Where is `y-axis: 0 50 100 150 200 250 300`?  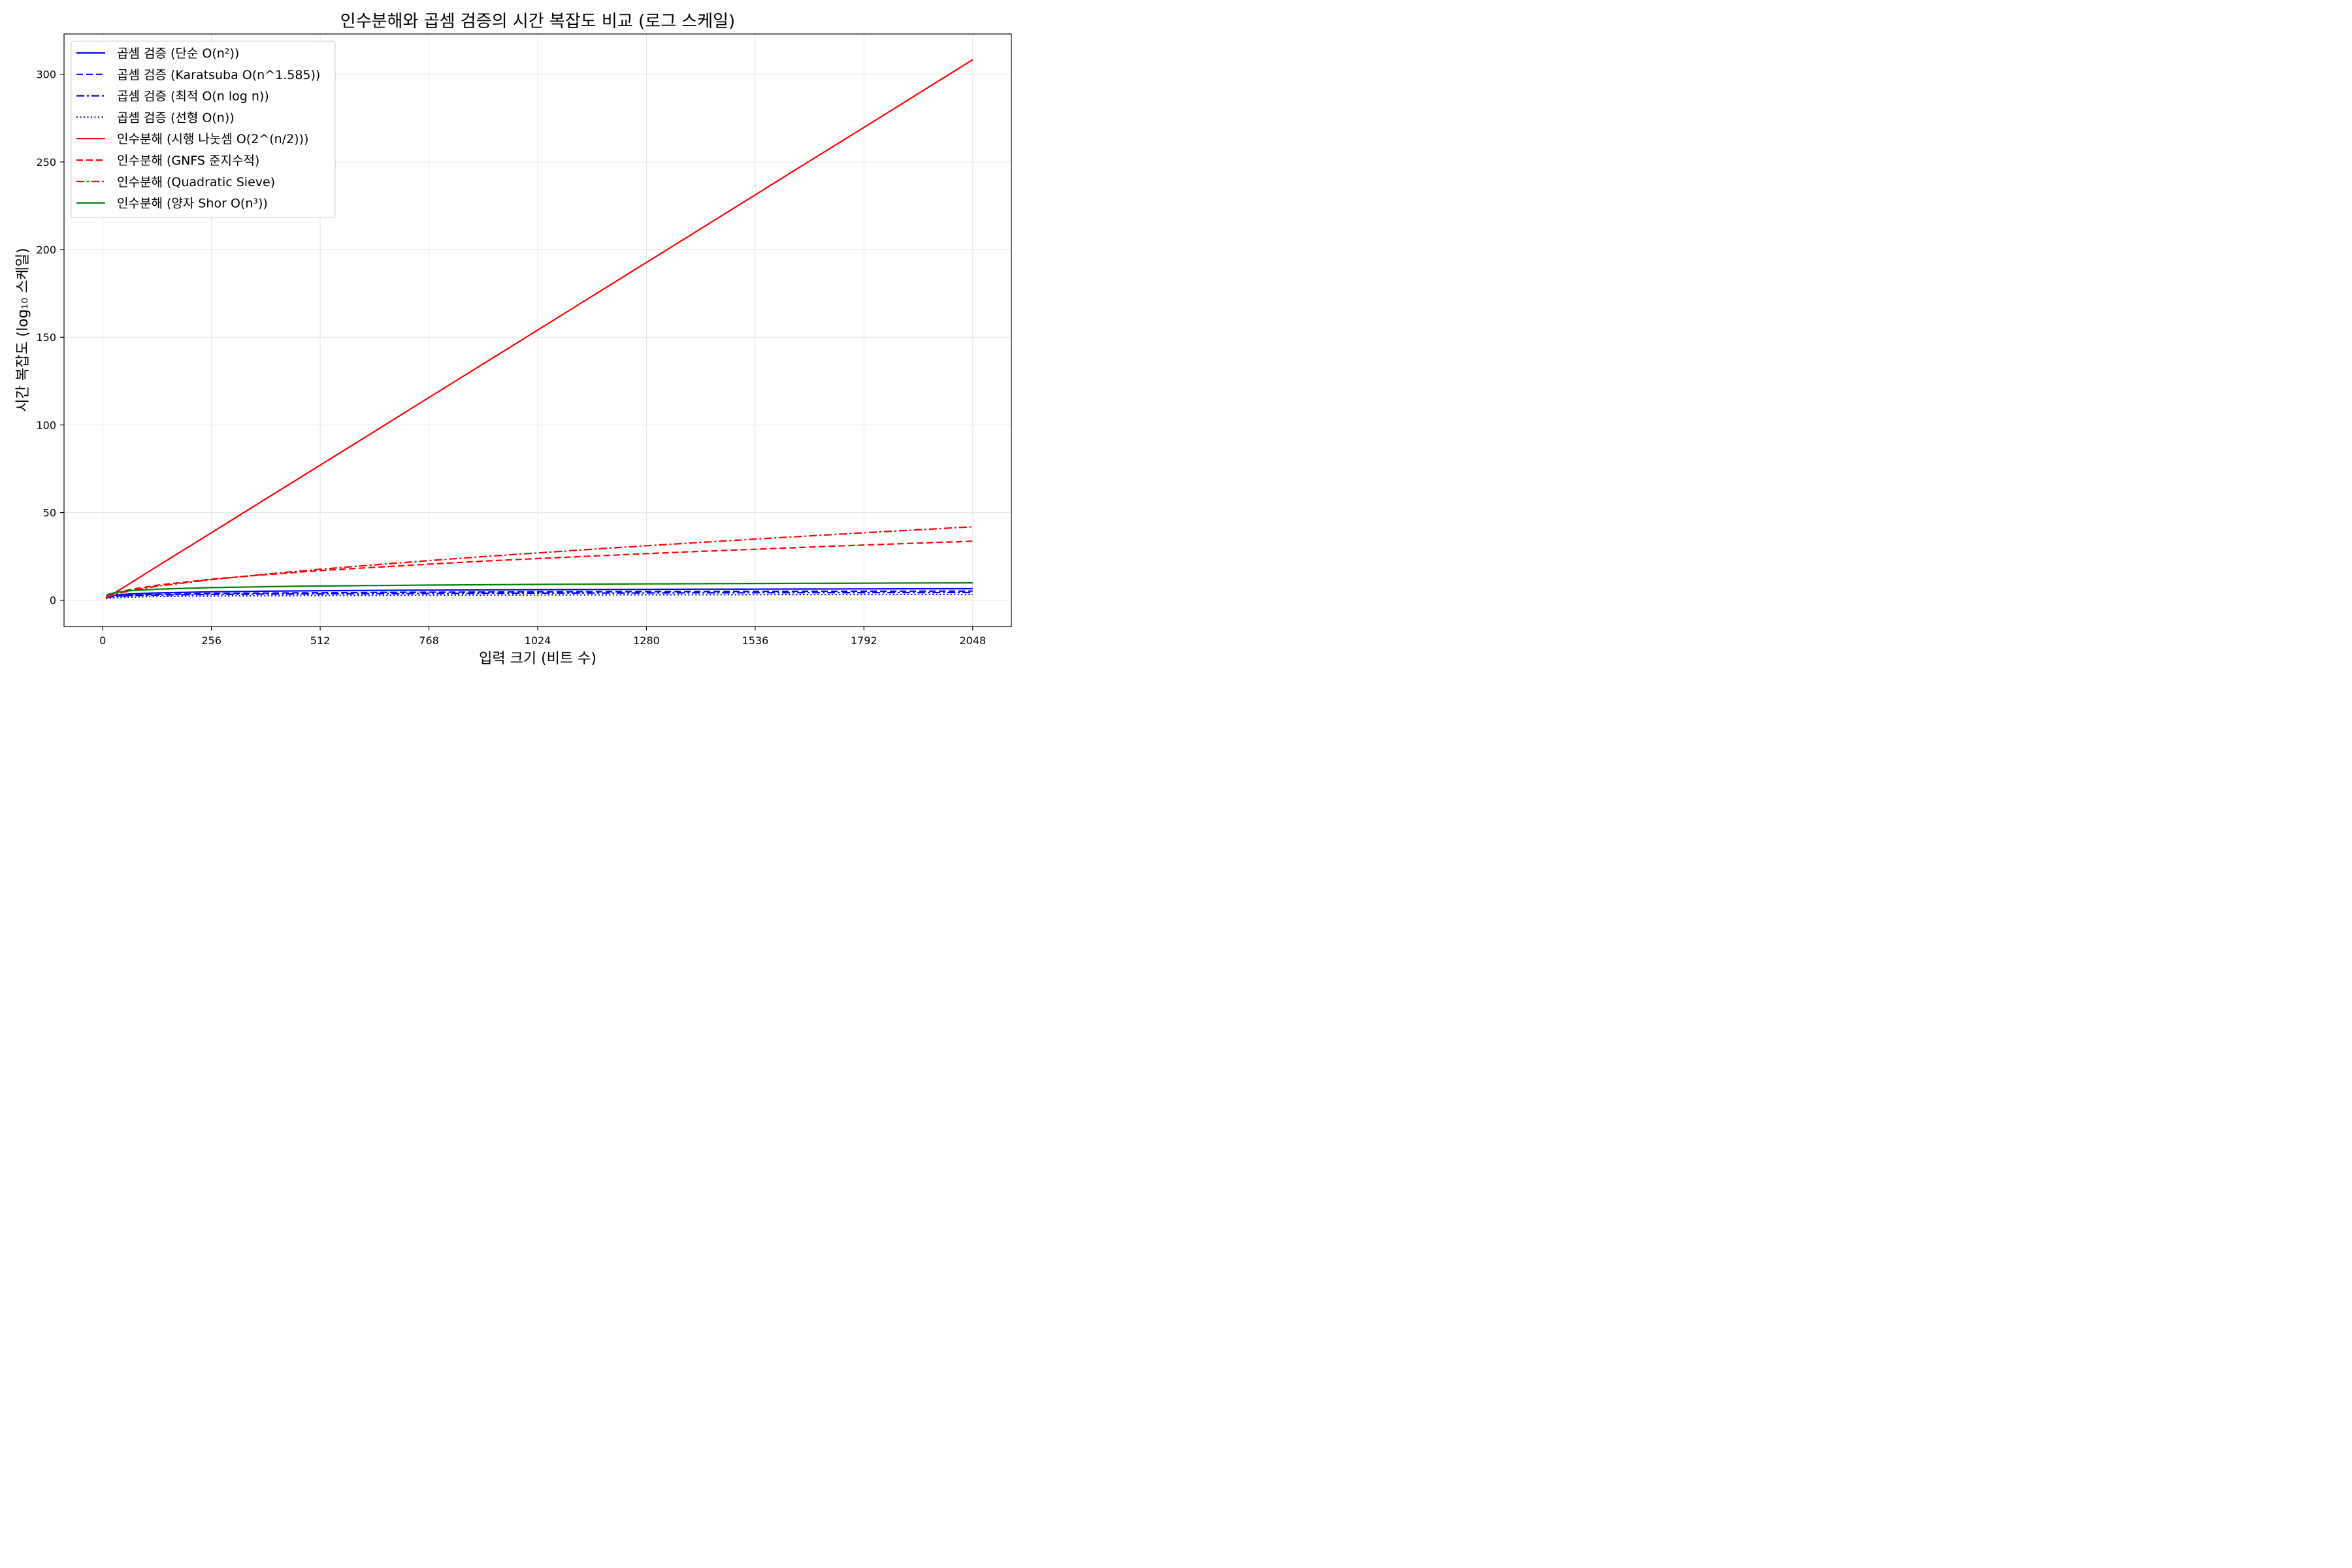 y-axis: 0 50 100 150 200 250 300 is located at coordinates (50, 338).